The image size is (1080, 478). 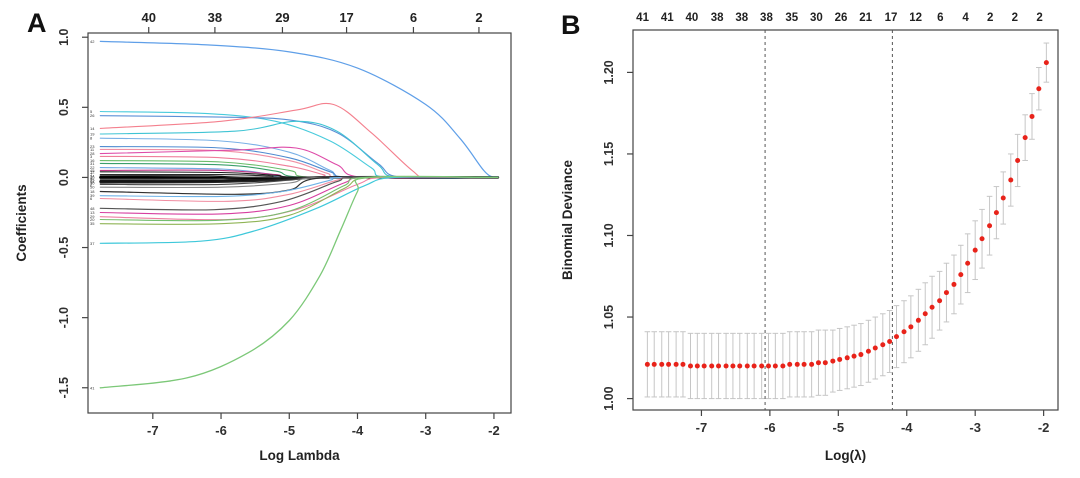 What do you see at coordinates (37, 23) in the screenshot?
I see `panel-a-letter: A` at bounding box center [37, 23].